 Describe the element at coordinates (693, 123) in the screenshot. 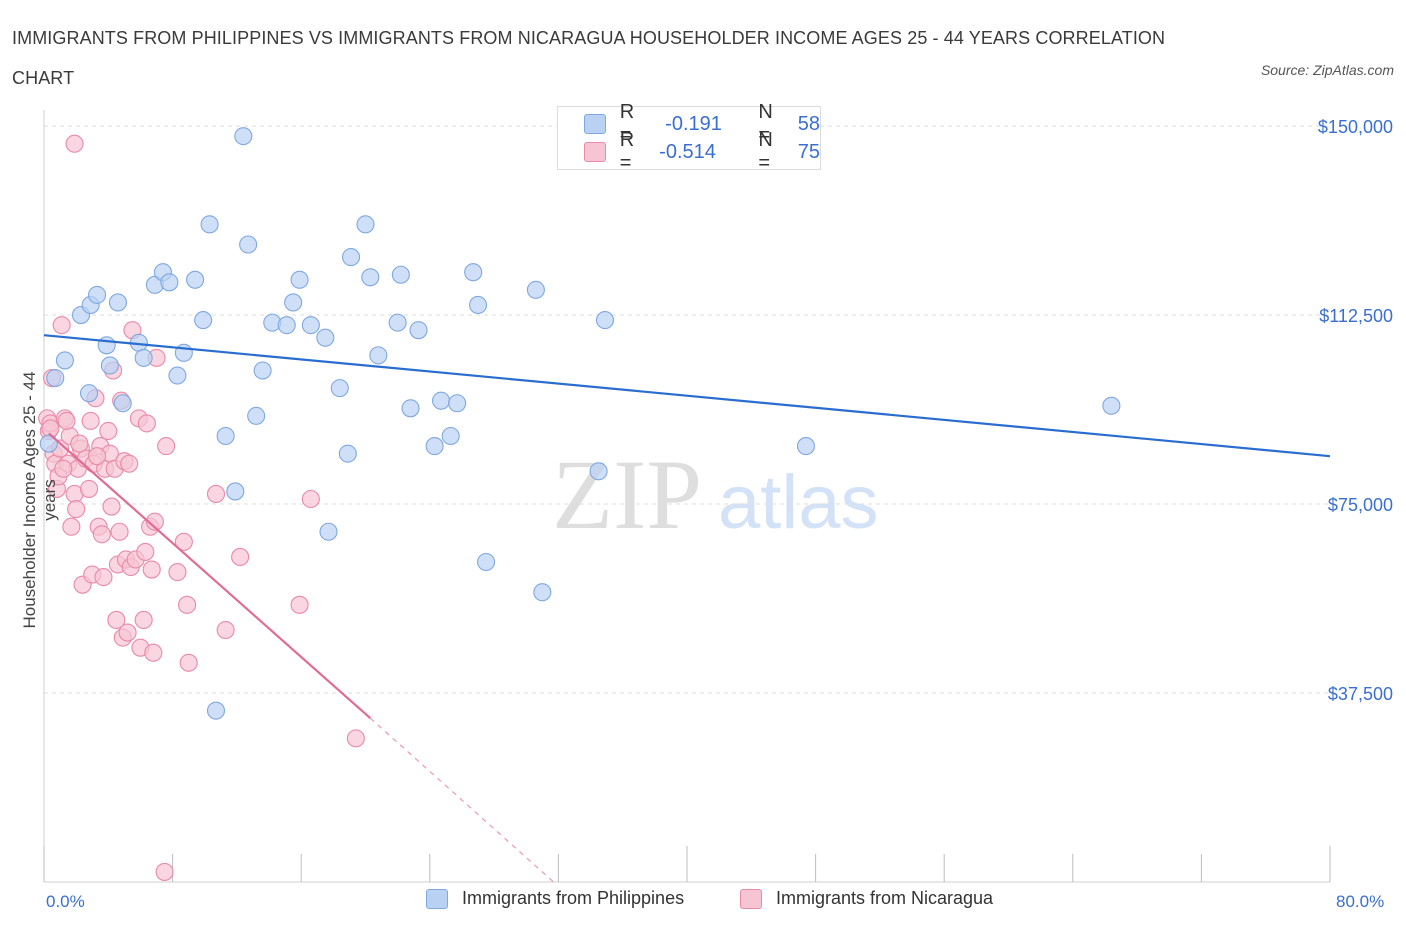

I see `r-value: -0.191` at that location.